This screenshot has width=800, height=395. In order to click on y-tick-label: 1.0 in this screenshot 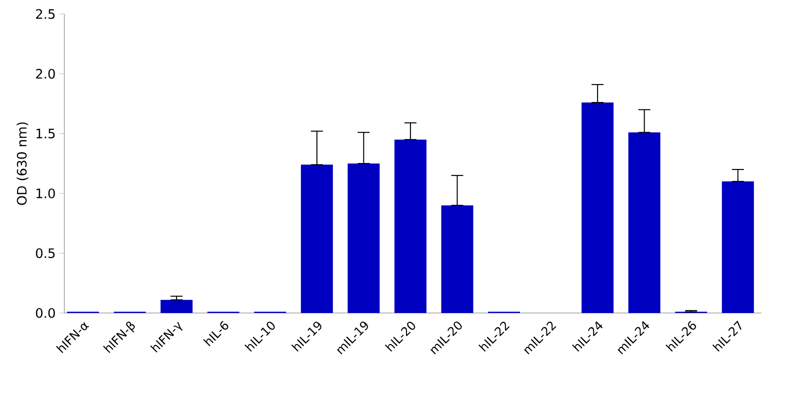, I will do `click(45, 193)`.